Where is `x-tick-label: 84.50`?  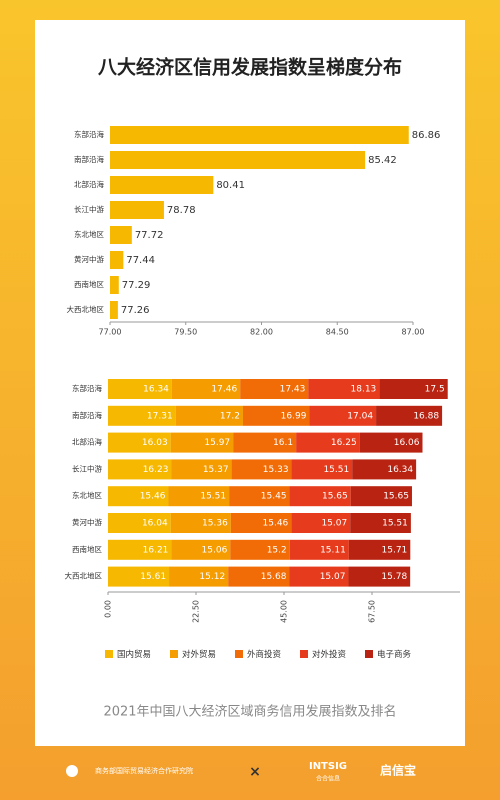
x-tick-label: 84.50 is located at coordinates (337, 332).